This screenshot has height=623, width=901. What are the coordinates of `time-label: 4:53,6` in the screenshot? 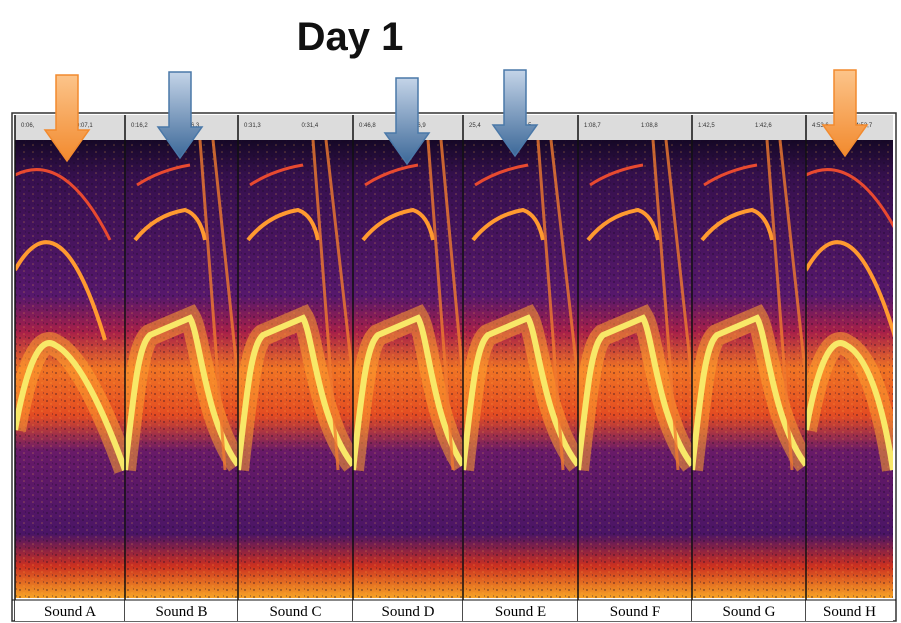 It's located at (820, 126).